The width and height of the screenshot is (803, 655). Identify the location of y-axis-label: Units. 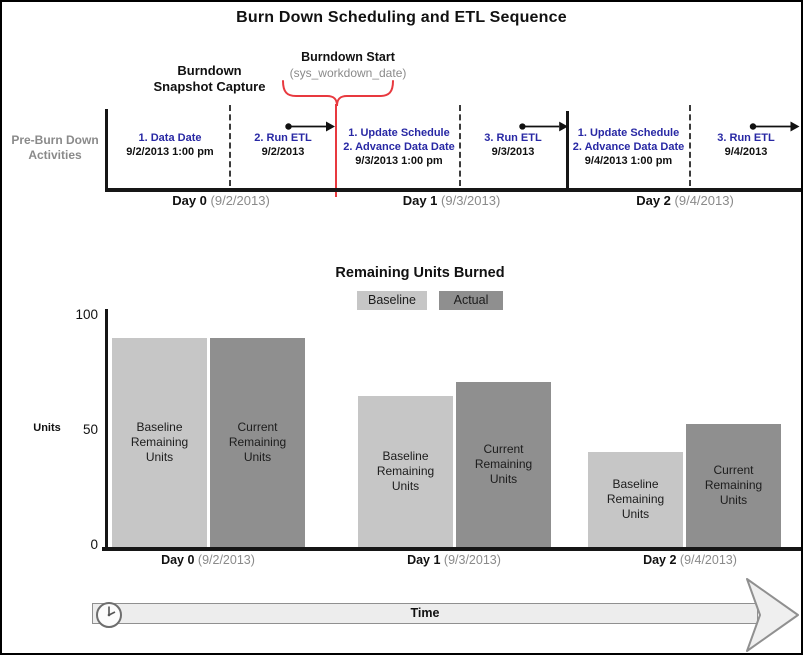
(47, 428).